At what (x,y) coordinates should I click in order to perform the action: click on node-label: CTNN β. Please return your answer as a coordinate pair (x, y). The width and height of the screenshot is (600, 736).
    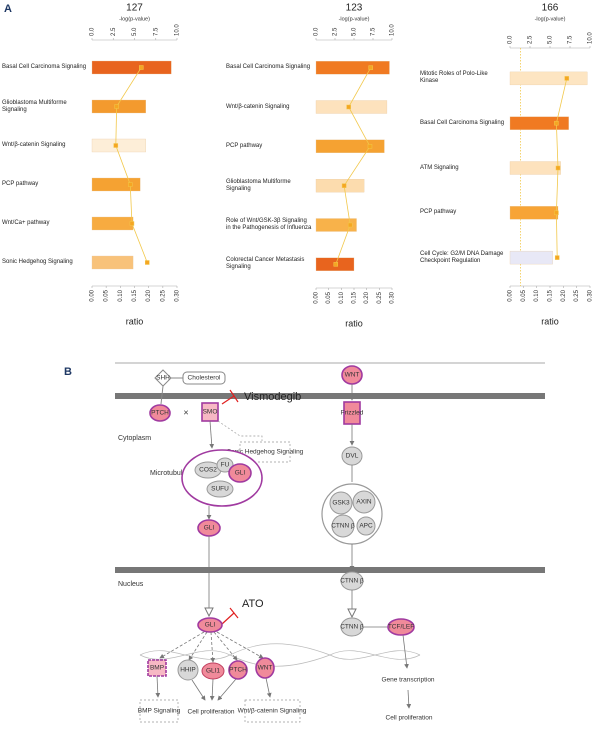
    Looking at the image, I should click on (352, 627).